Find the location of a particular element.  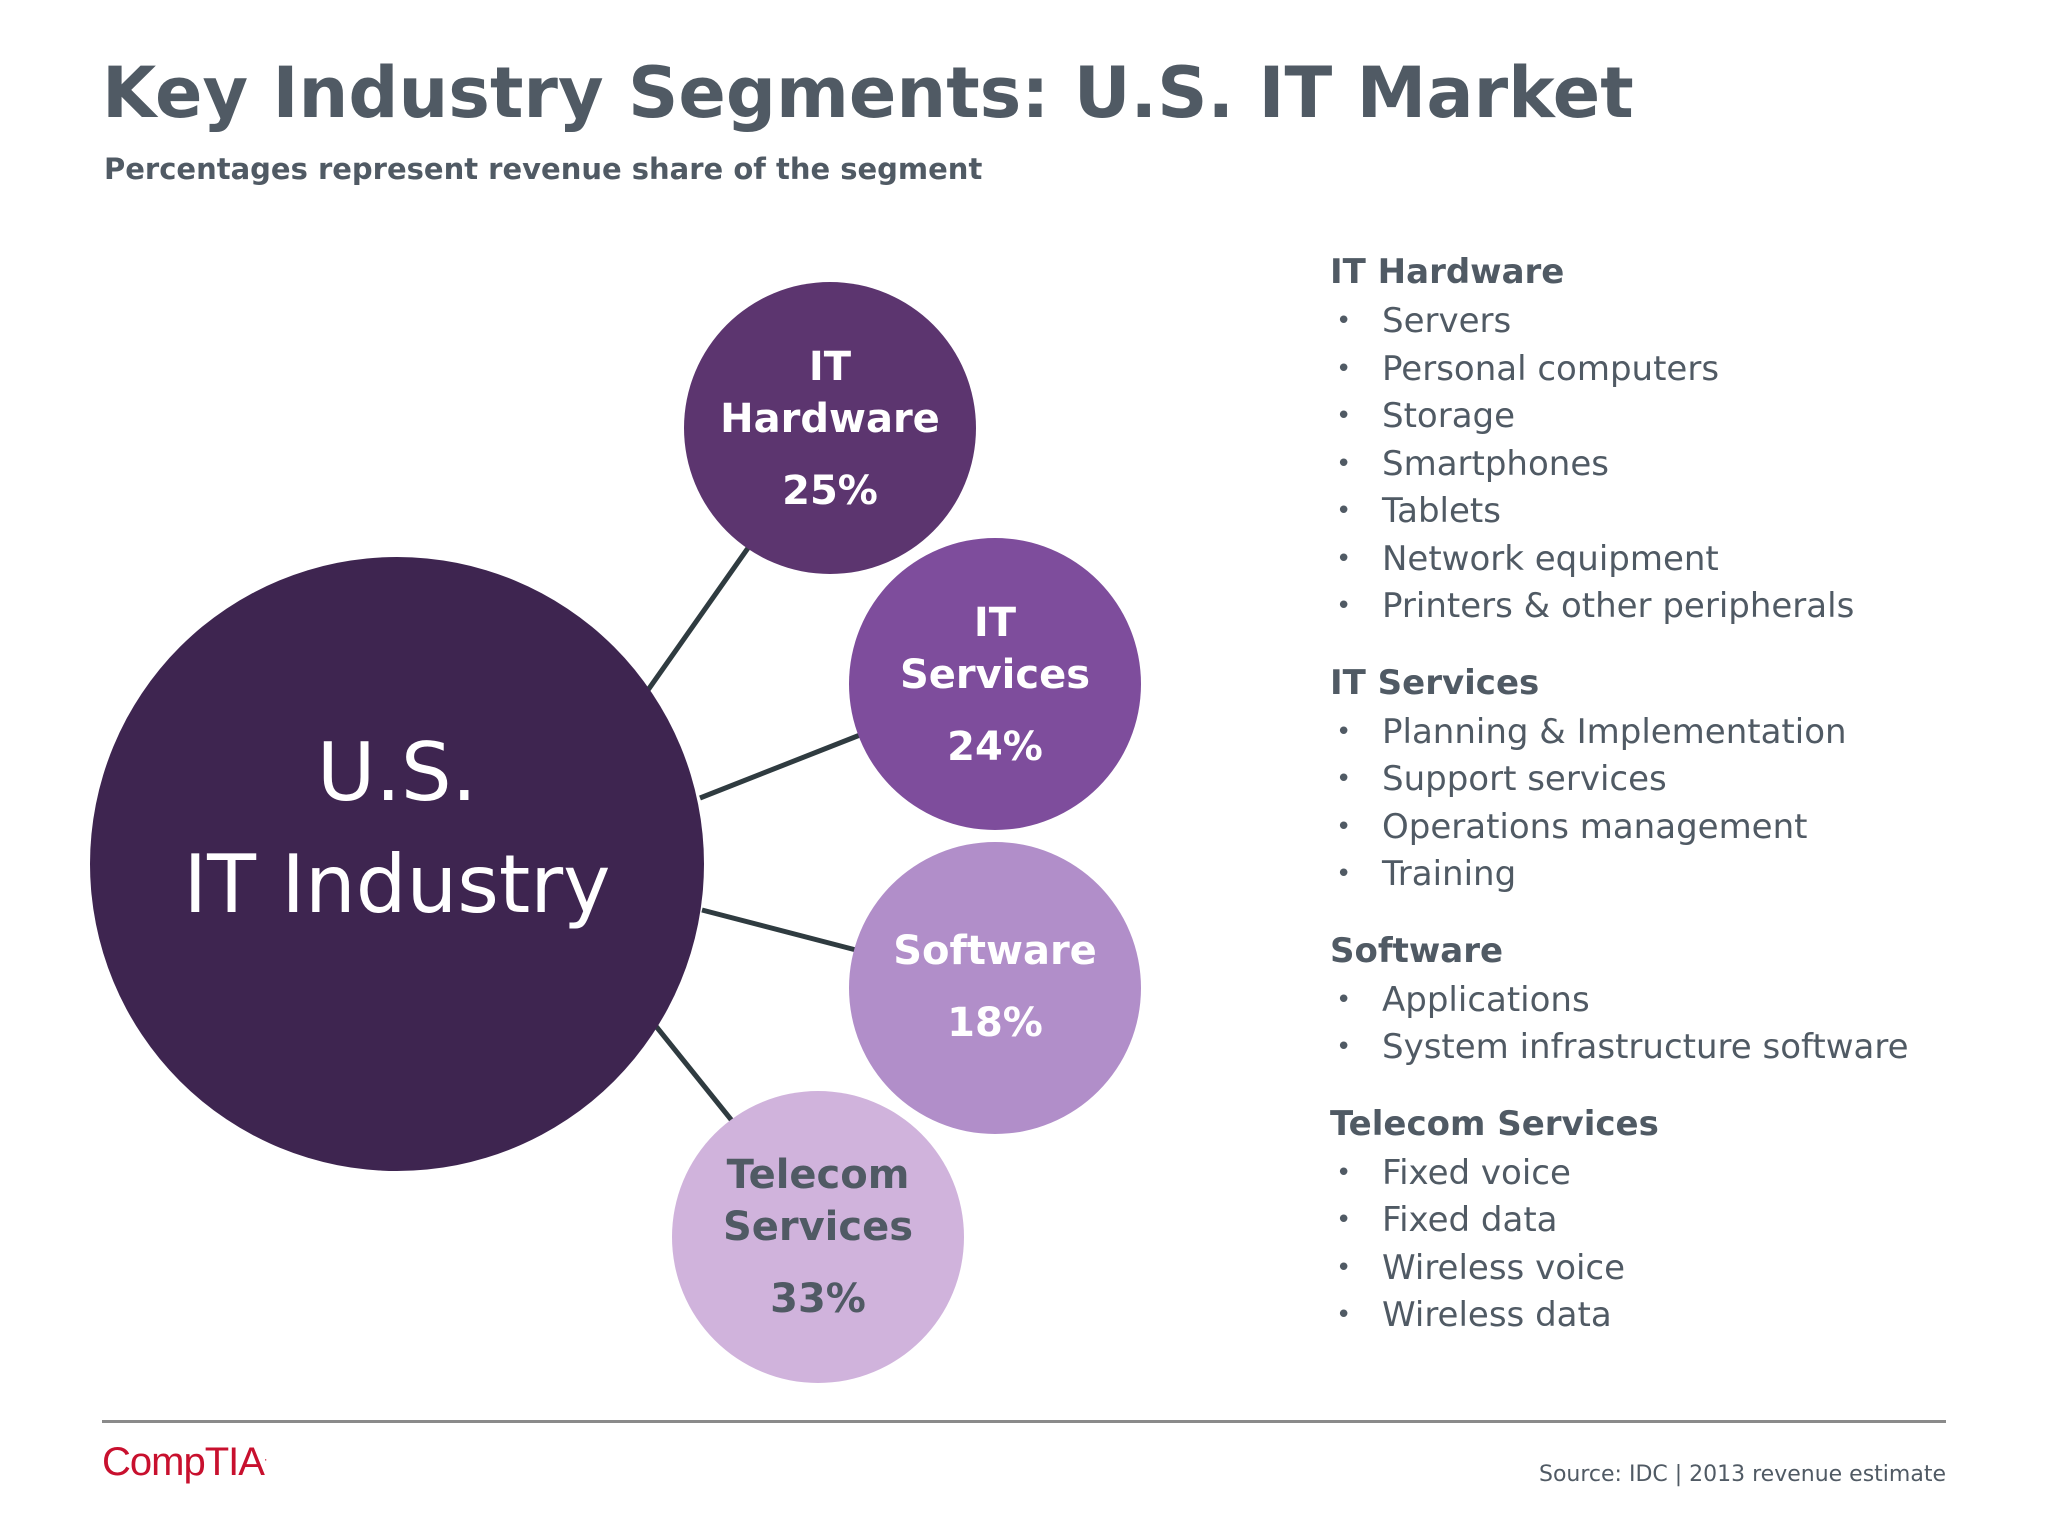

segment-bubble-telecom-services is located at coordinates (818, 1237).